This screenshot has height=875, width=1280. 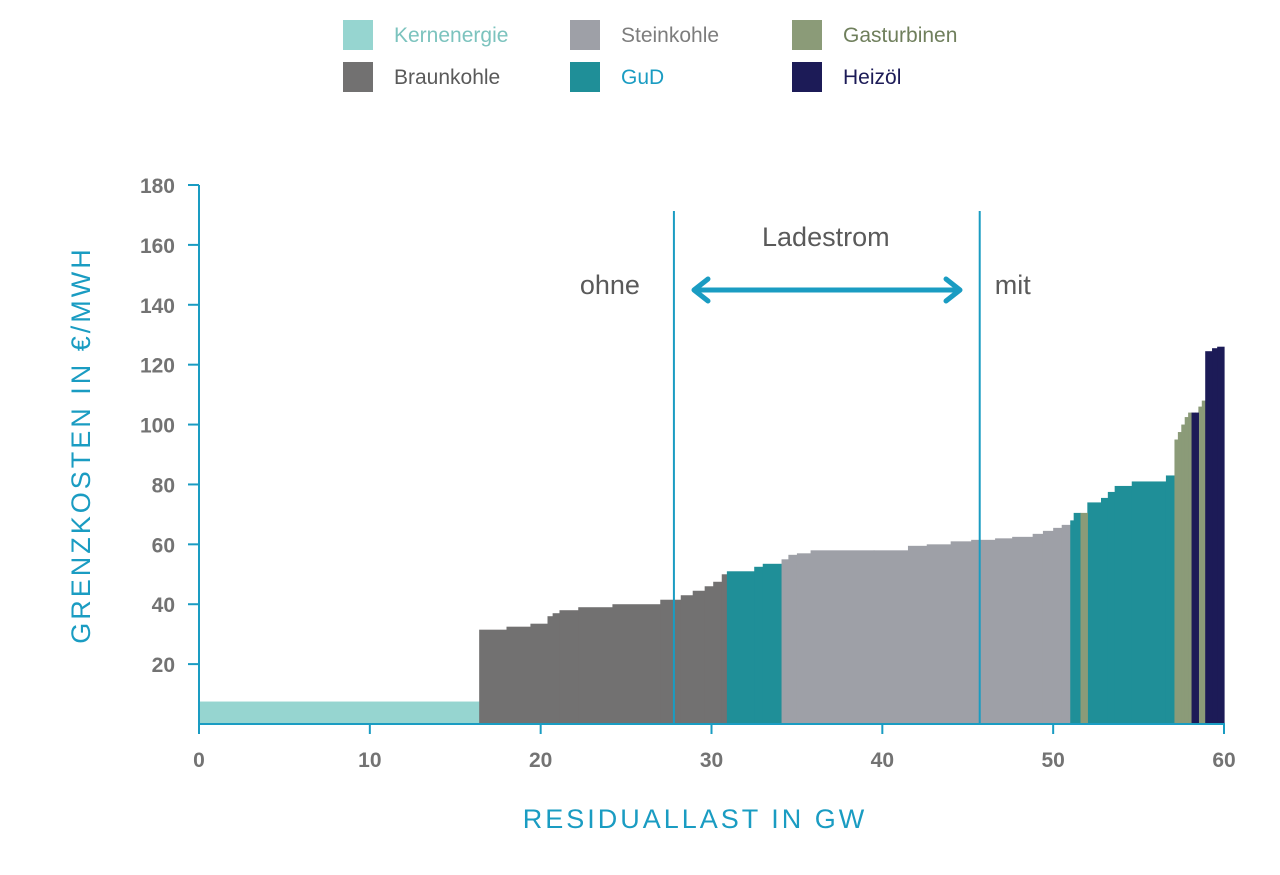 I want to click on y-axis-title: GRENZKOSTEN IN €/MWH, so click(x=81, y=445).